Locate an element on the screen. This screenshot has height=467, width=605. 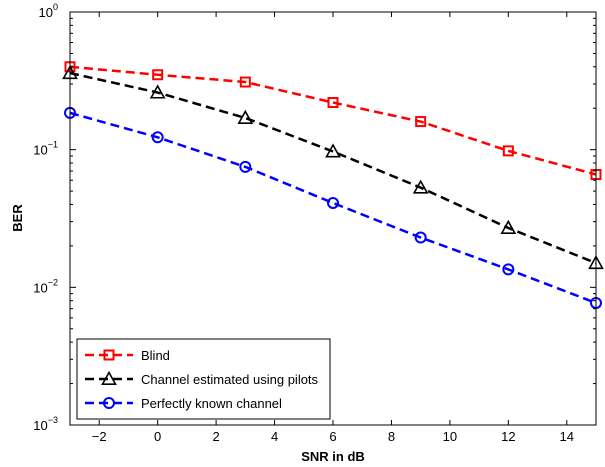
x-tick-label: −2 is located at coordinates (99, 436).